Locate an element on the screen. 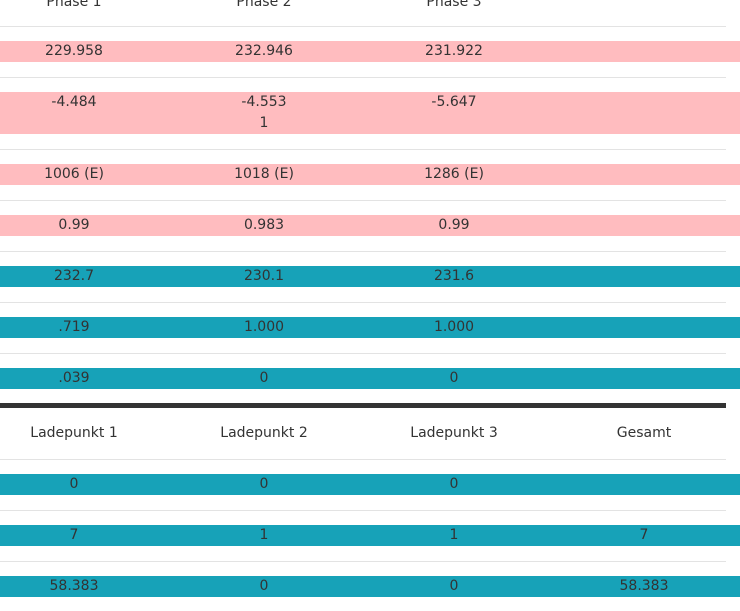 This screenshot has width=740, height=611. section-divider is located at coordinates (363, 405).